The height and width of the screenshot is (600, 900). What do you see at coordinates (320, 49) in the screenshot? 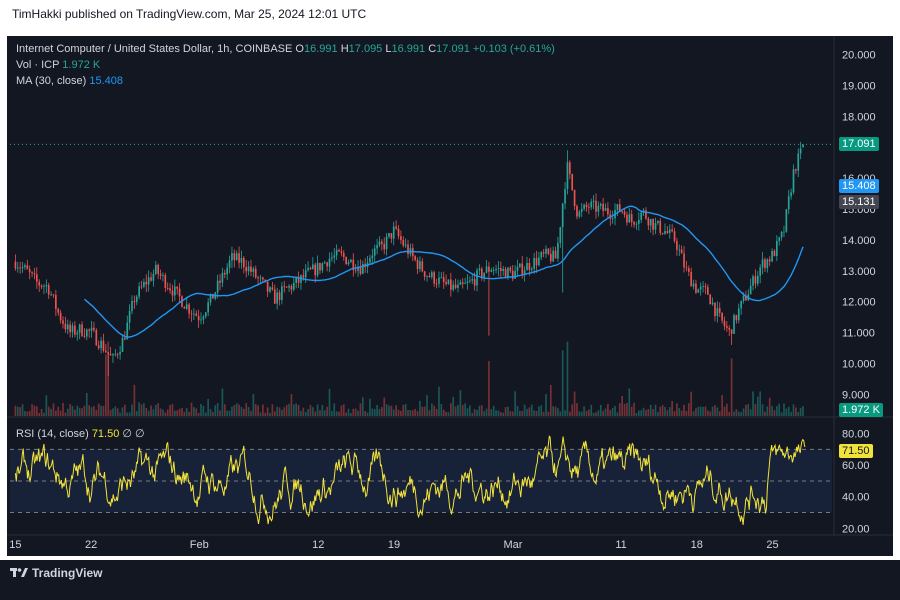
I see `open-value: 16.991` at bounding box center [320, 49].